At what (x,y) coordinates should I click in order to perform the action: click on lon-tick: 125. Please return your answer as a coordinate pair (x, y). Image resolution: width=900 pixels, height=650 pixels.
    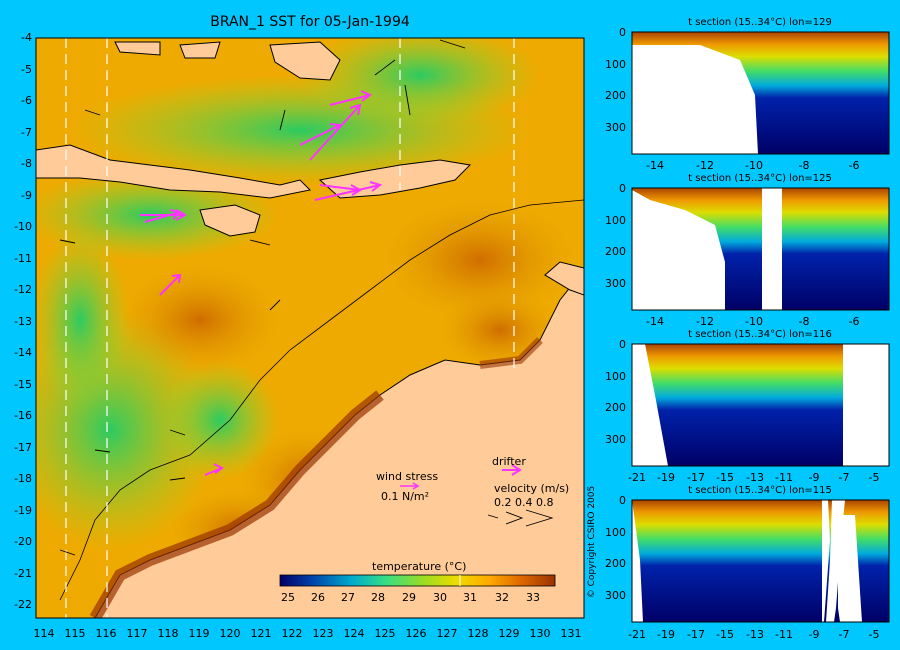
    Looking at the image, I should click on (385, 633).